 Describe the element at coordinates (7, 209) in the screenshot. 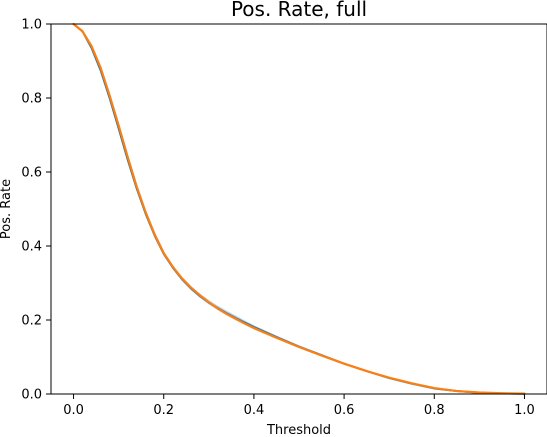

I see `y-axis-label: Pos. Rate` at that location.